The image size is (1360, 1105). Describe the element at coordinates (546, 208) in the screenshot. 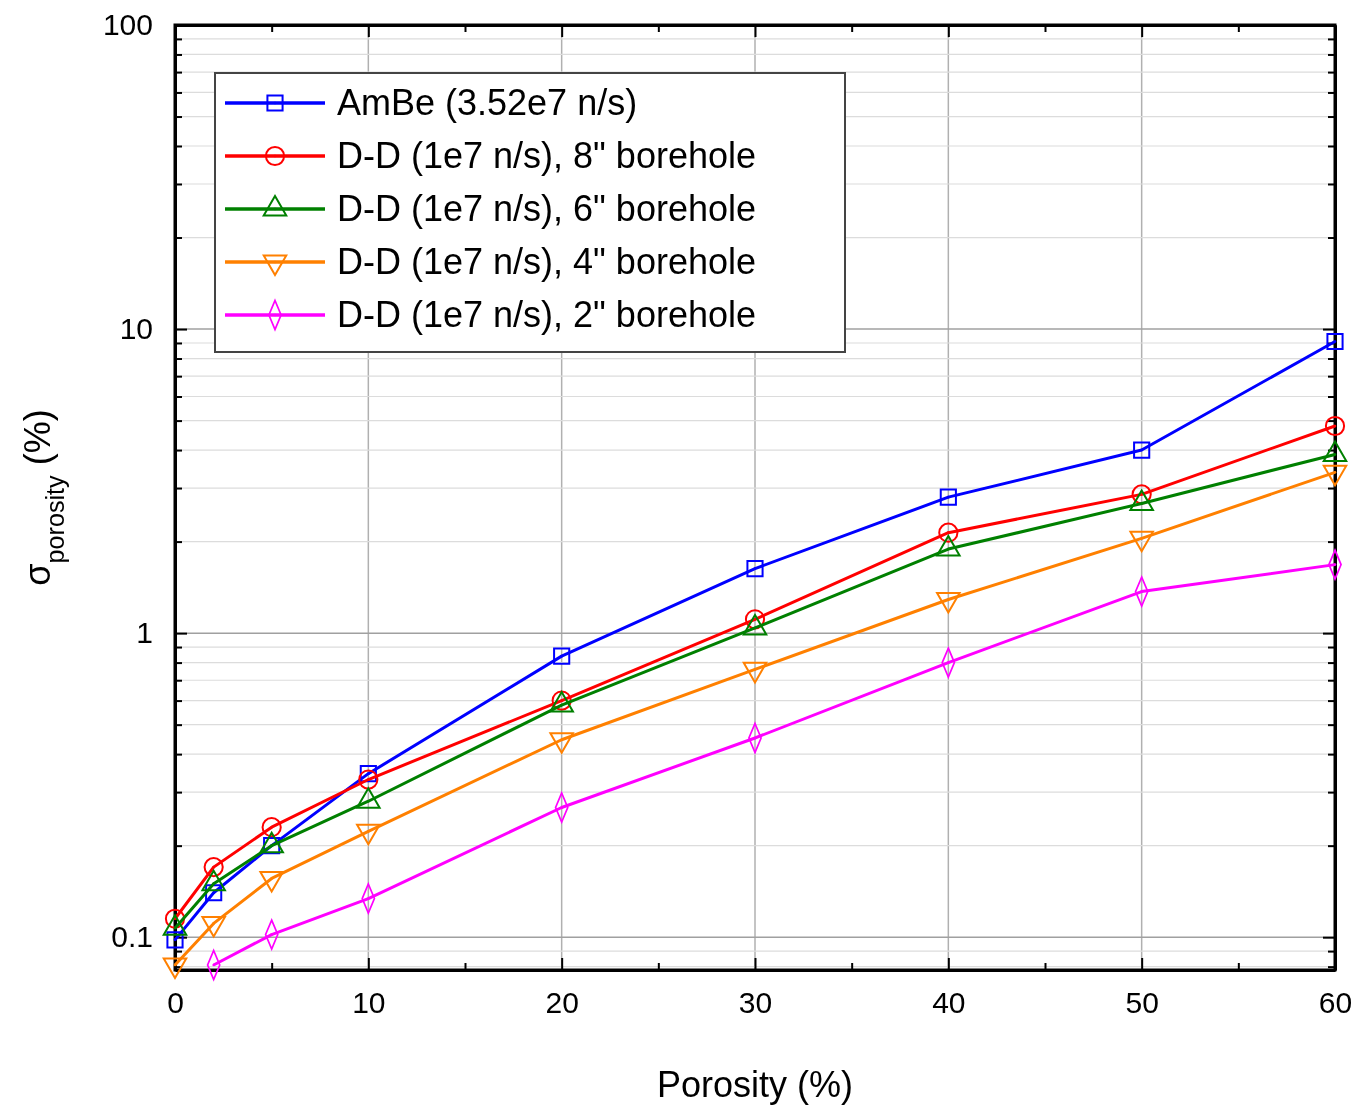

I see `legend-label: D-D (1e7 n/s), 6" borehole` at that location.